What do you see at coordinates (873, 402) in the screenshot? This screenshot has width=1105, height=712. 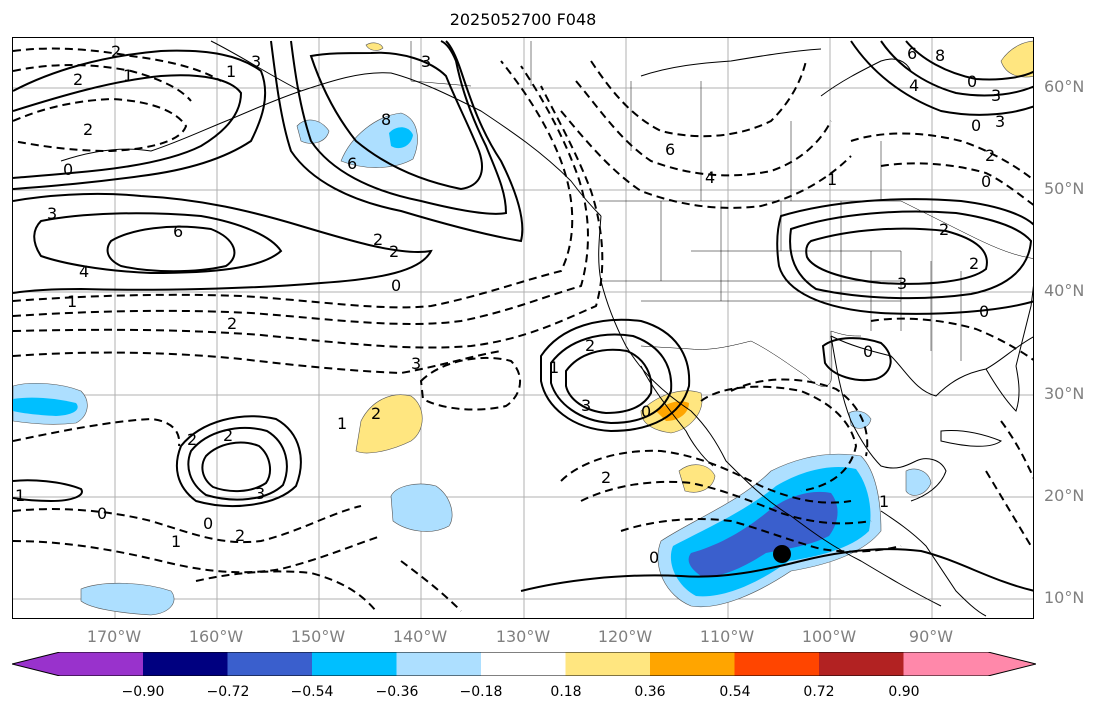 I see `mexico-east-coast` at bounding box center [873, 402].